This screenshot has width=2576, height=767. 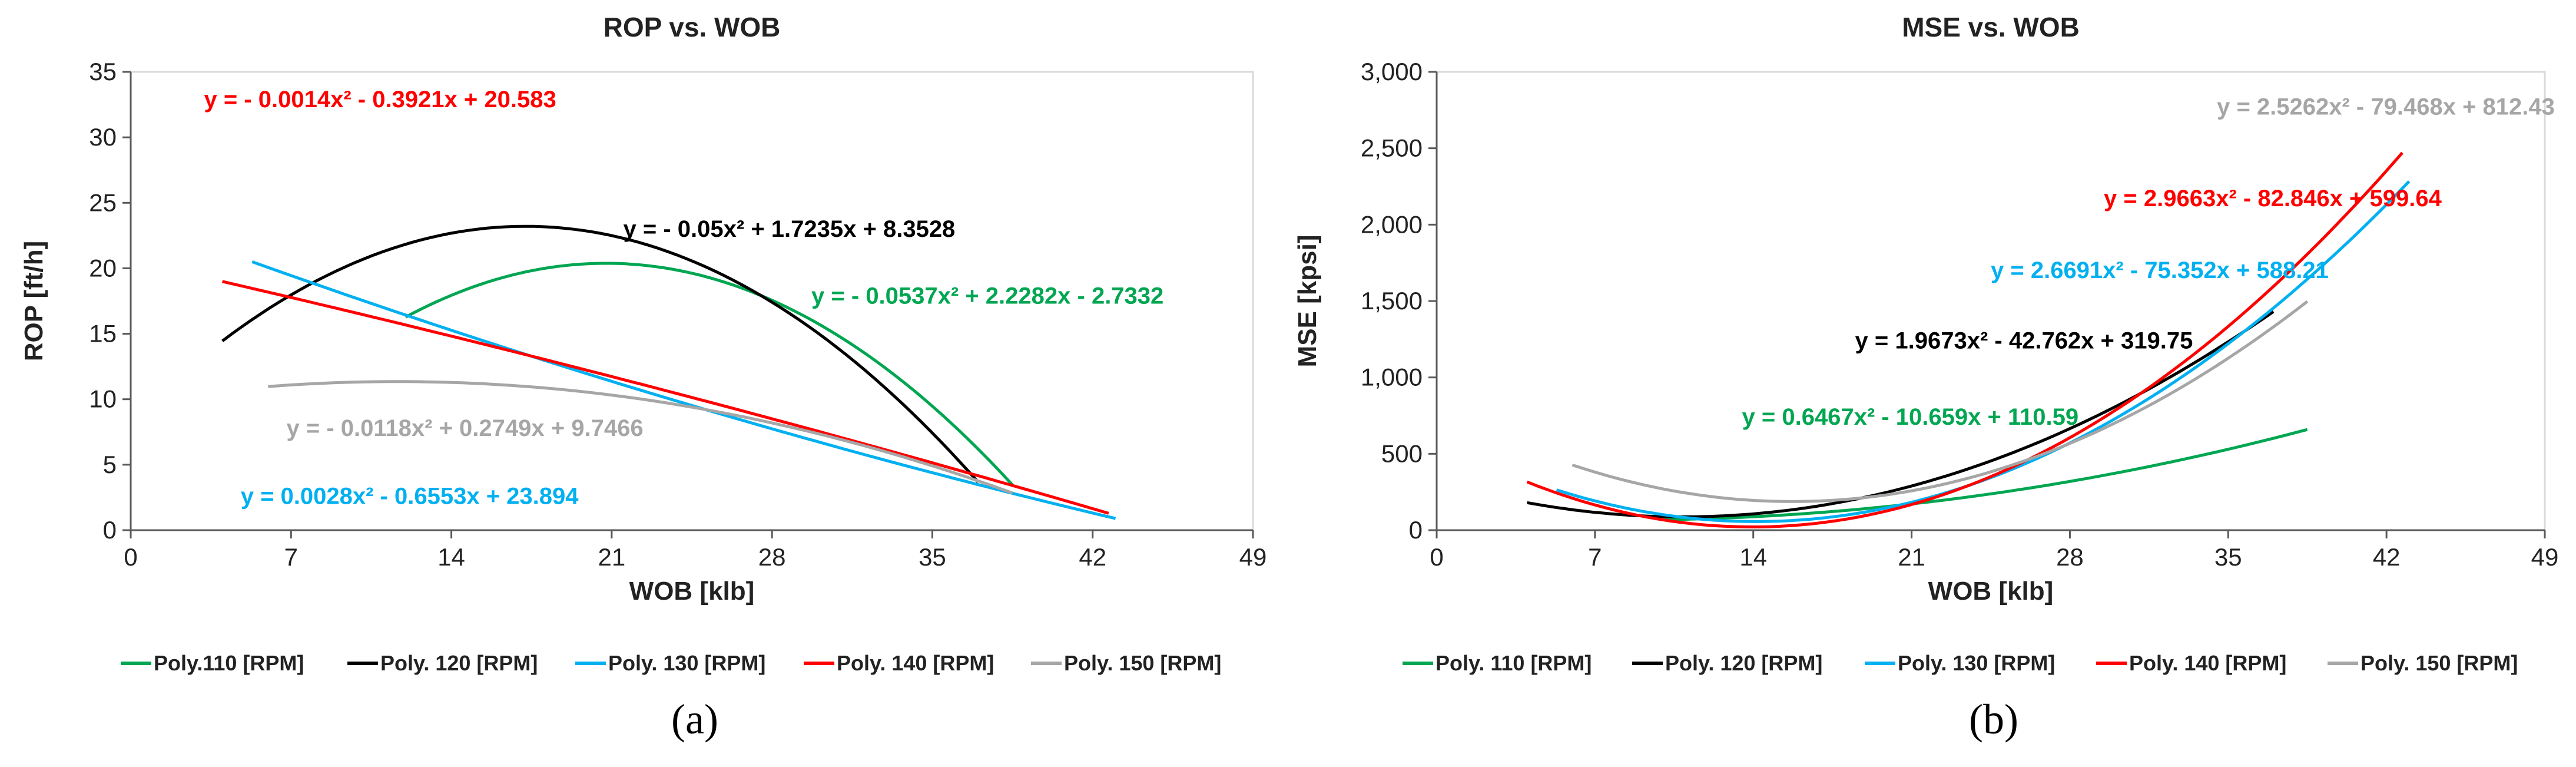 I want to click on y-tick-label: 10, so click(x=103, y=399).